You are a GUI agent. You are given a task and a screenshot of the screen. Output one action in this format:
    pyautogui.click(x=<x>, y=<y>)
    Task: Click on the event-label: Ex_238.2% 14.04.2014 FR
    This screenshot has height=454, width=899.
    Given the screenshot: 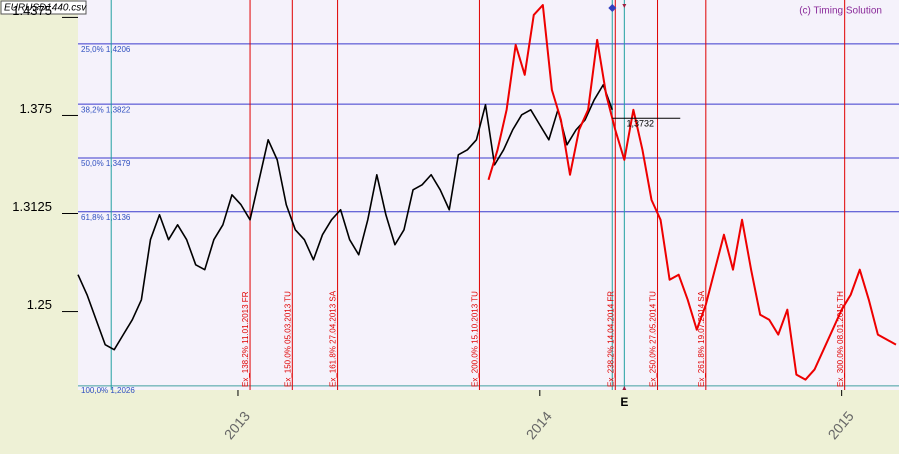 What is the action you would take?
    pyautogui.click(x=610, y=339)
    